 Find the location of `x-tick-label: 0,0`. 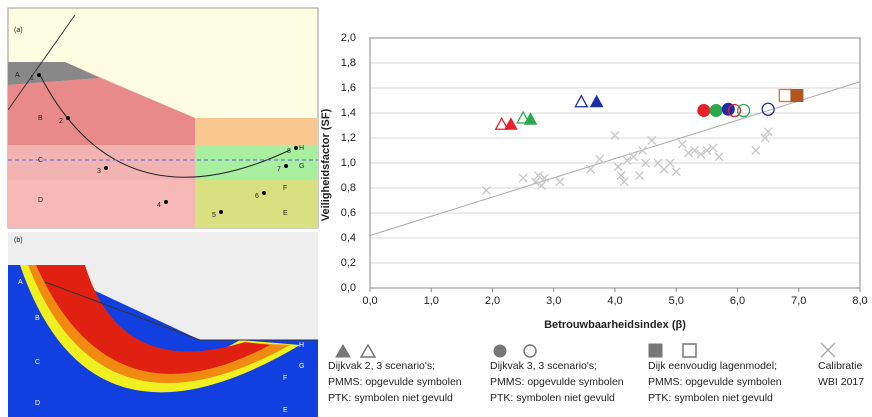

x-tick-label: 0,0 is located at coordinates (369, 301).